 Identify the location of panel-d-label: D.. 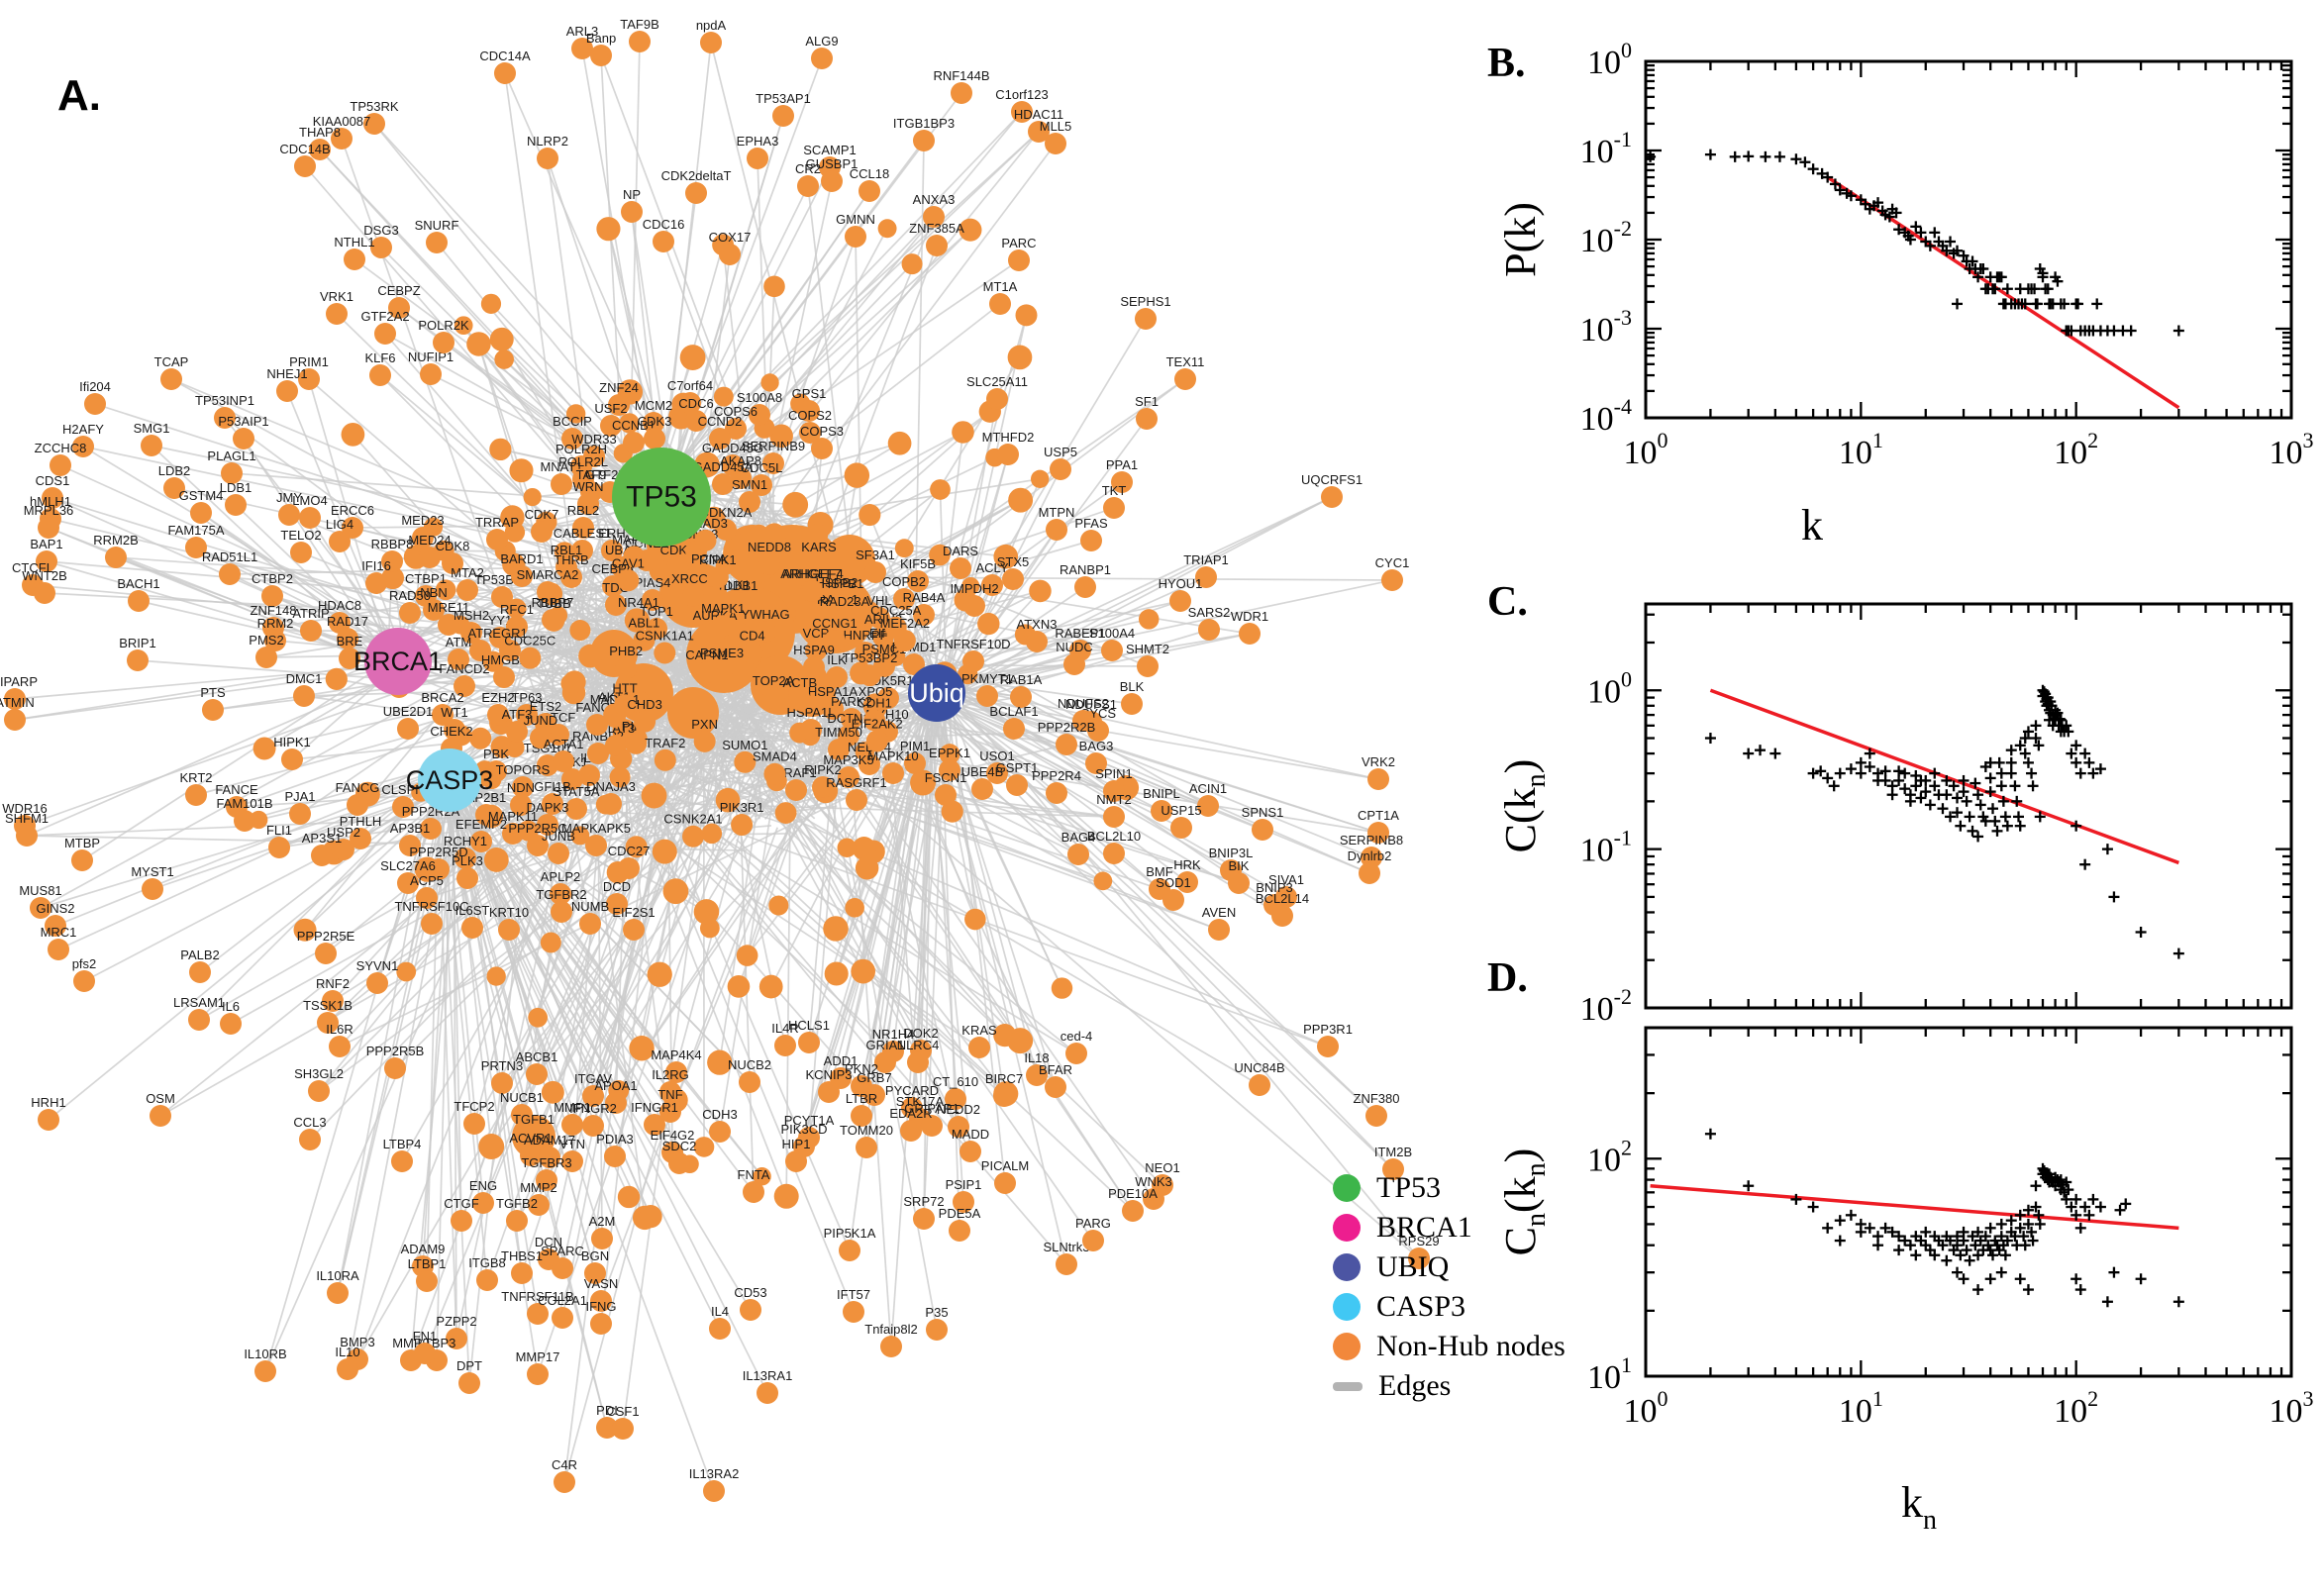
(1507, 978).